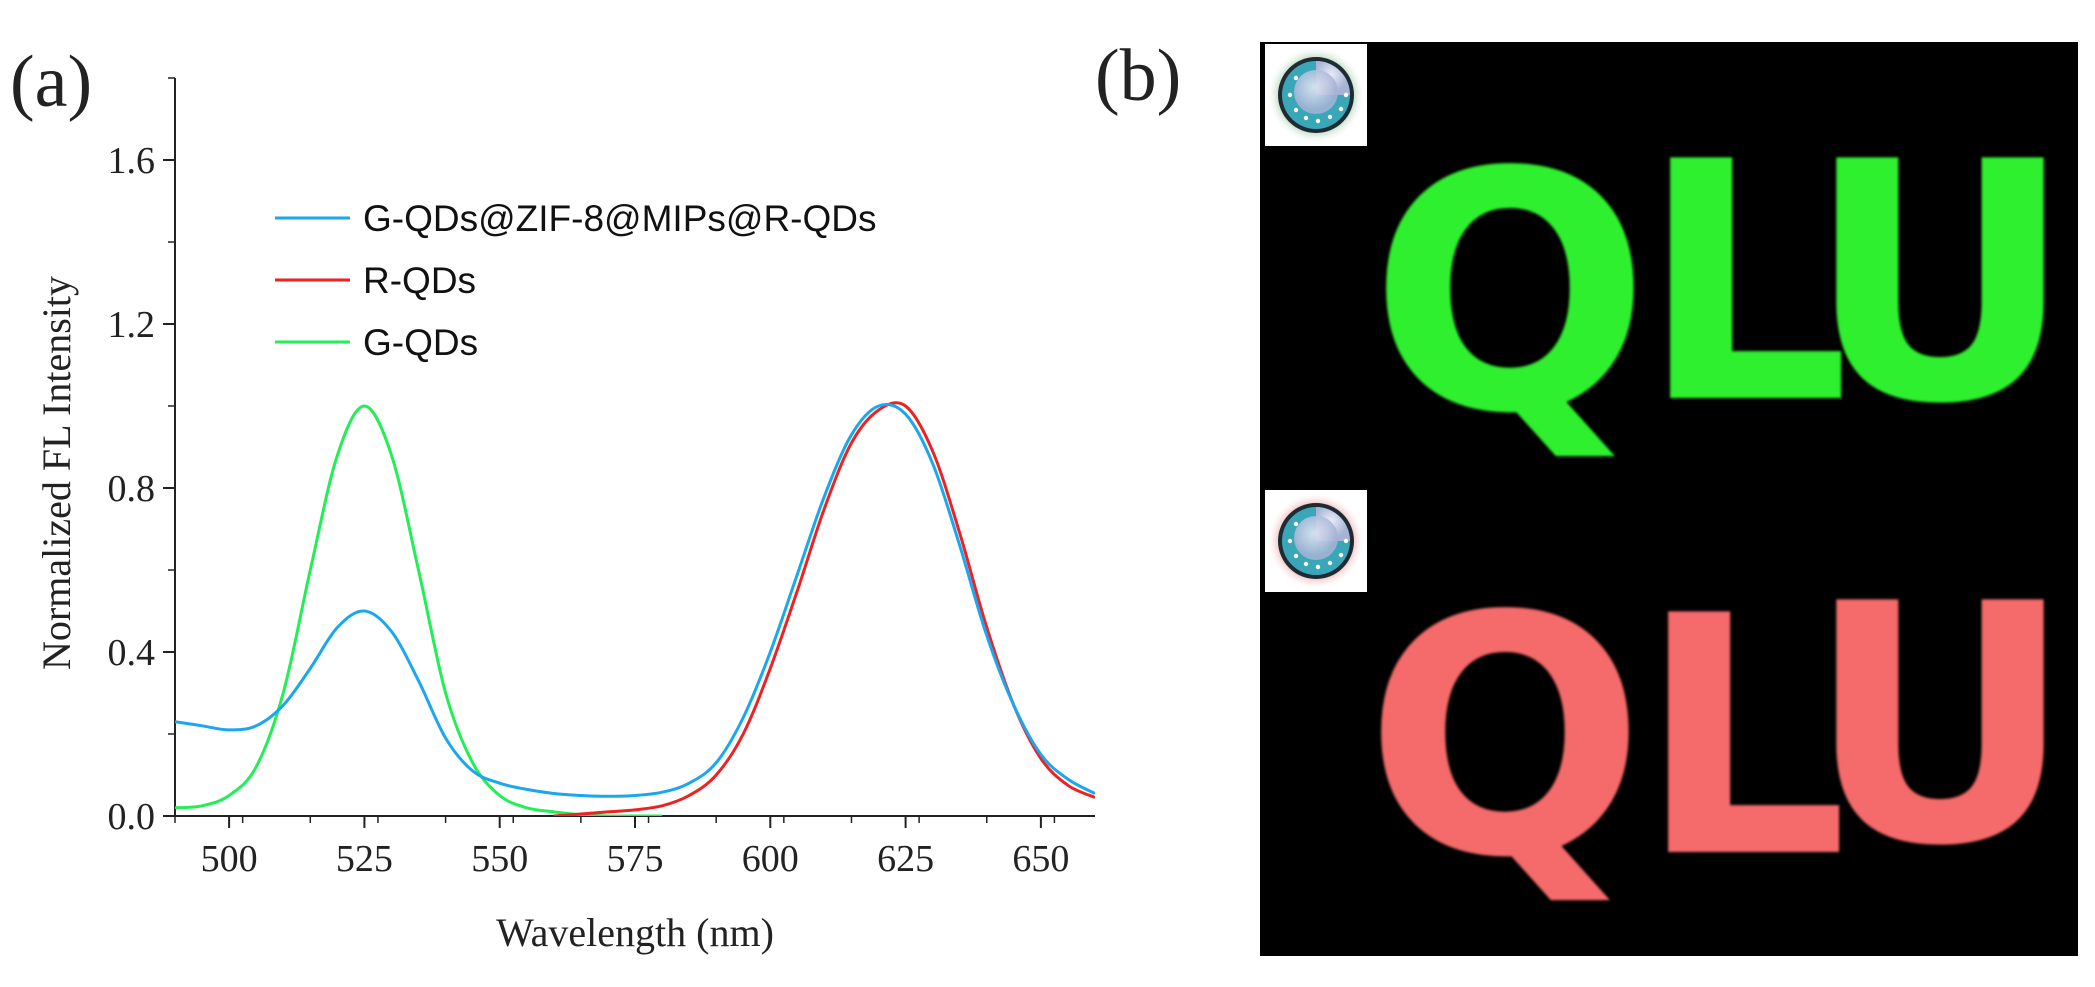  Describe the element at coordinates (635, 859) in the screenshot. I see `x-tick-label: 575` at that location.